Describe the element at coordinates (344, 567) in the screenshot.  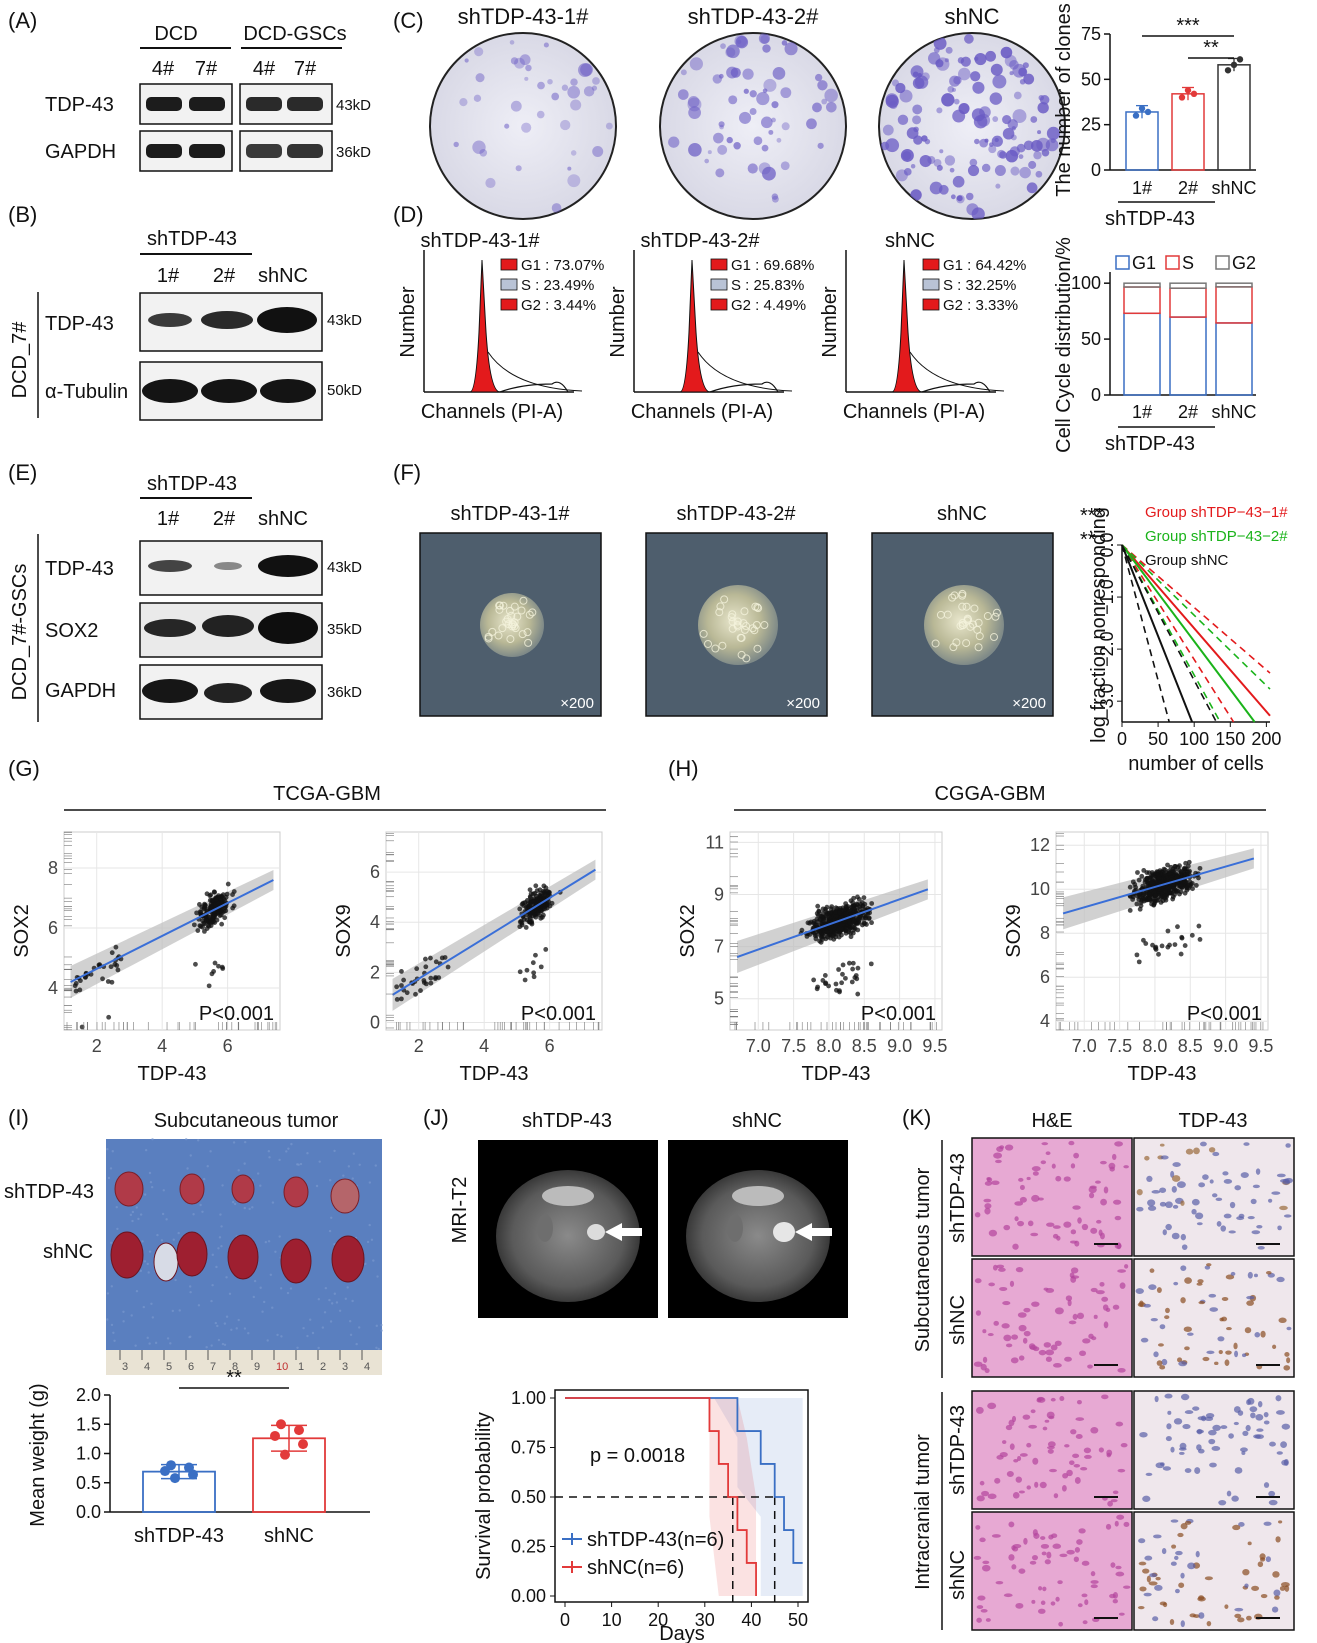
I see `blot-e-marker-1: 43kD` at that location.